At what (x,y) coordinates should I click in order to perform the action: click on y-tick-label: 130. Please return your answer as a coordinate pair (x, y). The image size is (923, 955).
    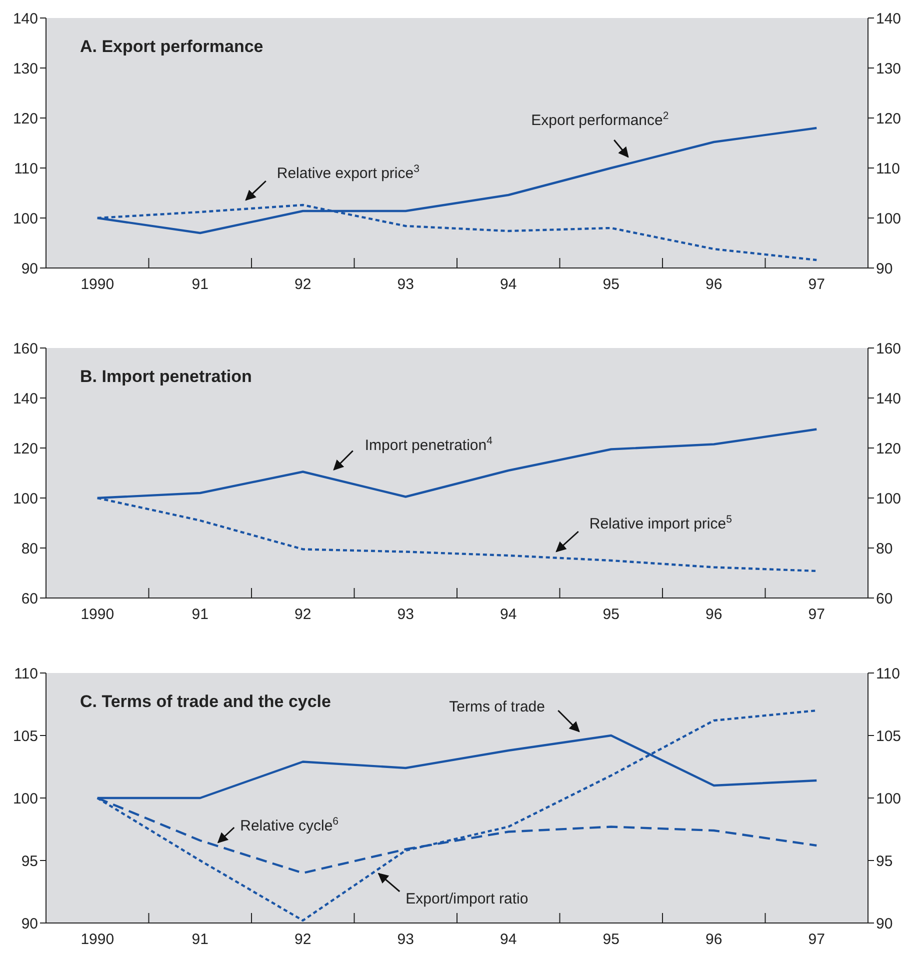
    Looking at the image, I should click on (25, 69).